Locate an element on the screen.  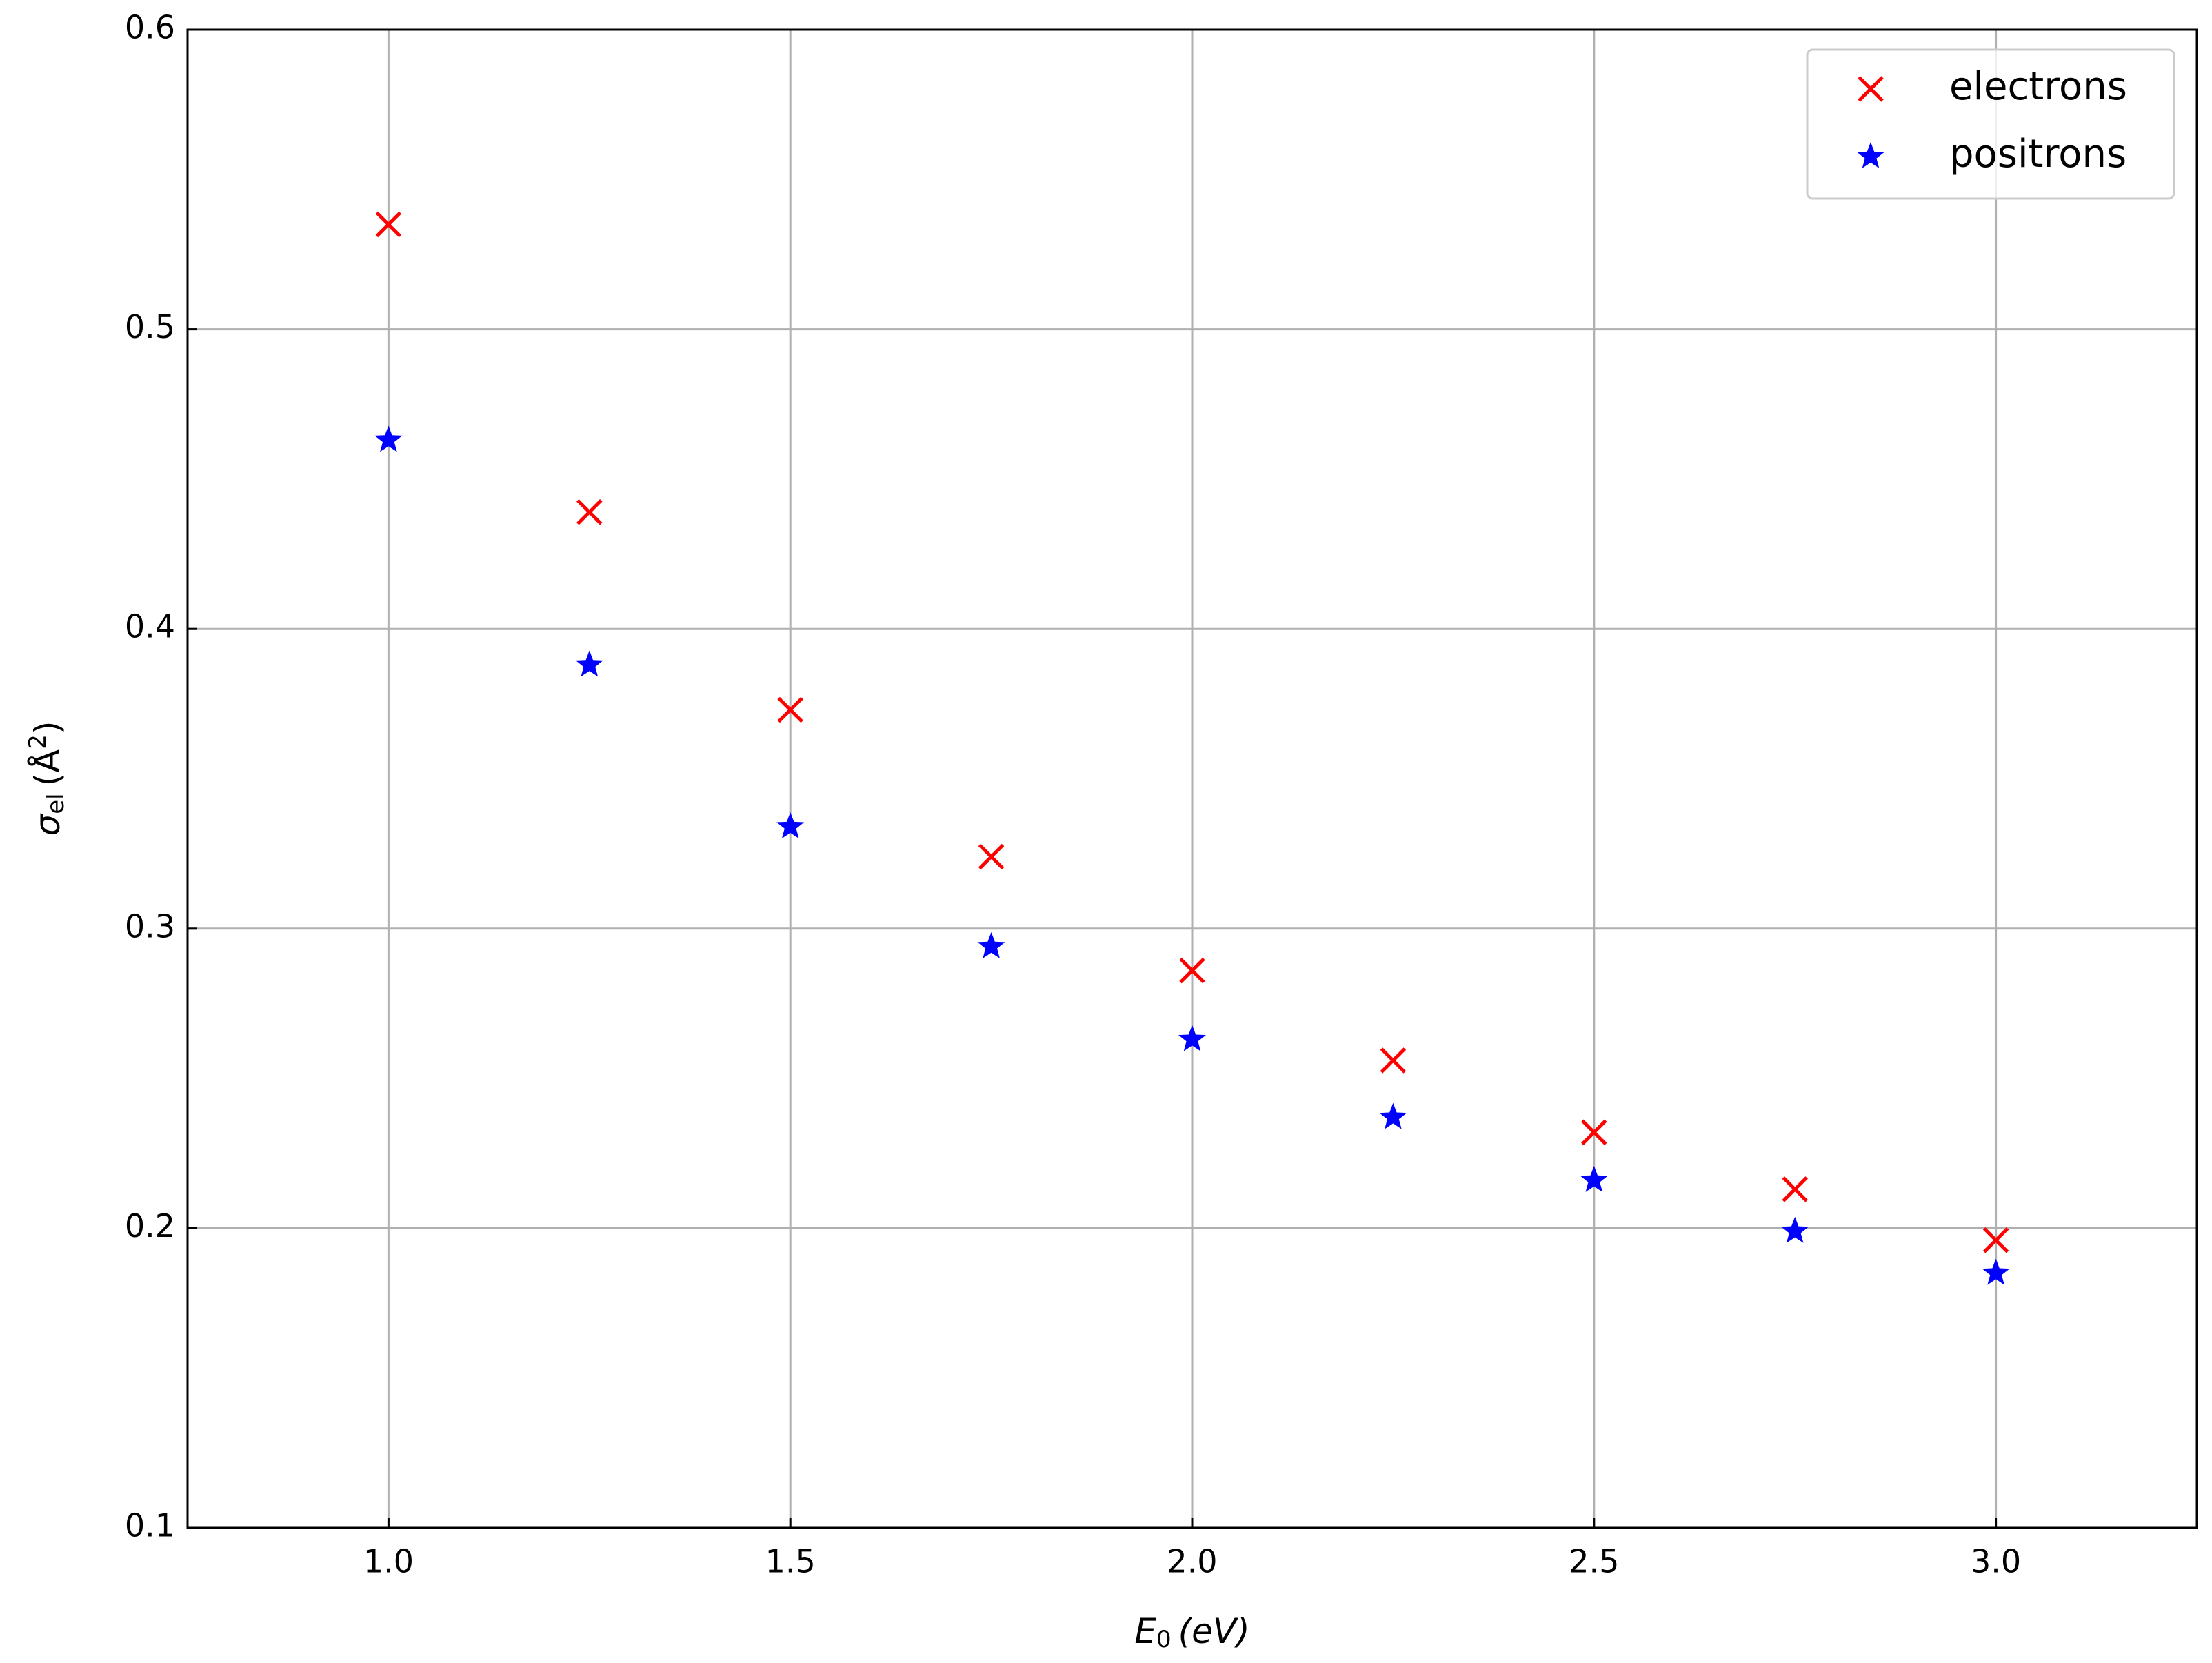
y-label-sup: 2 is located at coordinates (38, 742).